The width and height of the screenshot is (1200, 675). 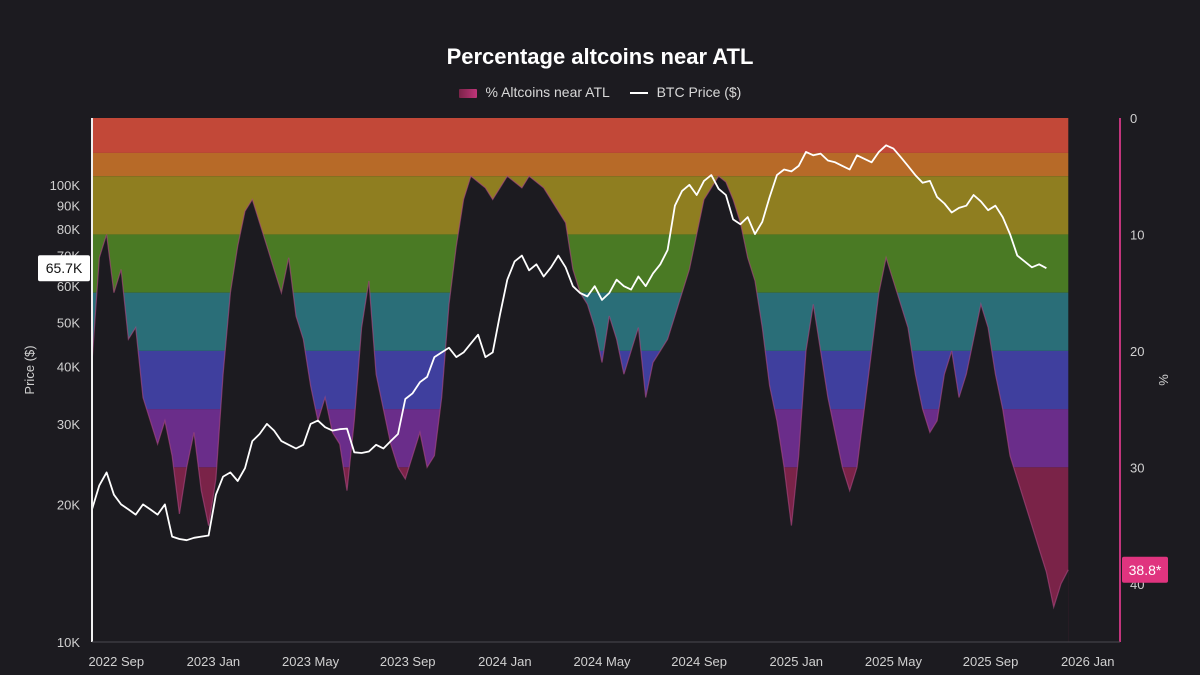 I want to click on x-tick-label: 2024 Jan, so click(x=505, y=661).